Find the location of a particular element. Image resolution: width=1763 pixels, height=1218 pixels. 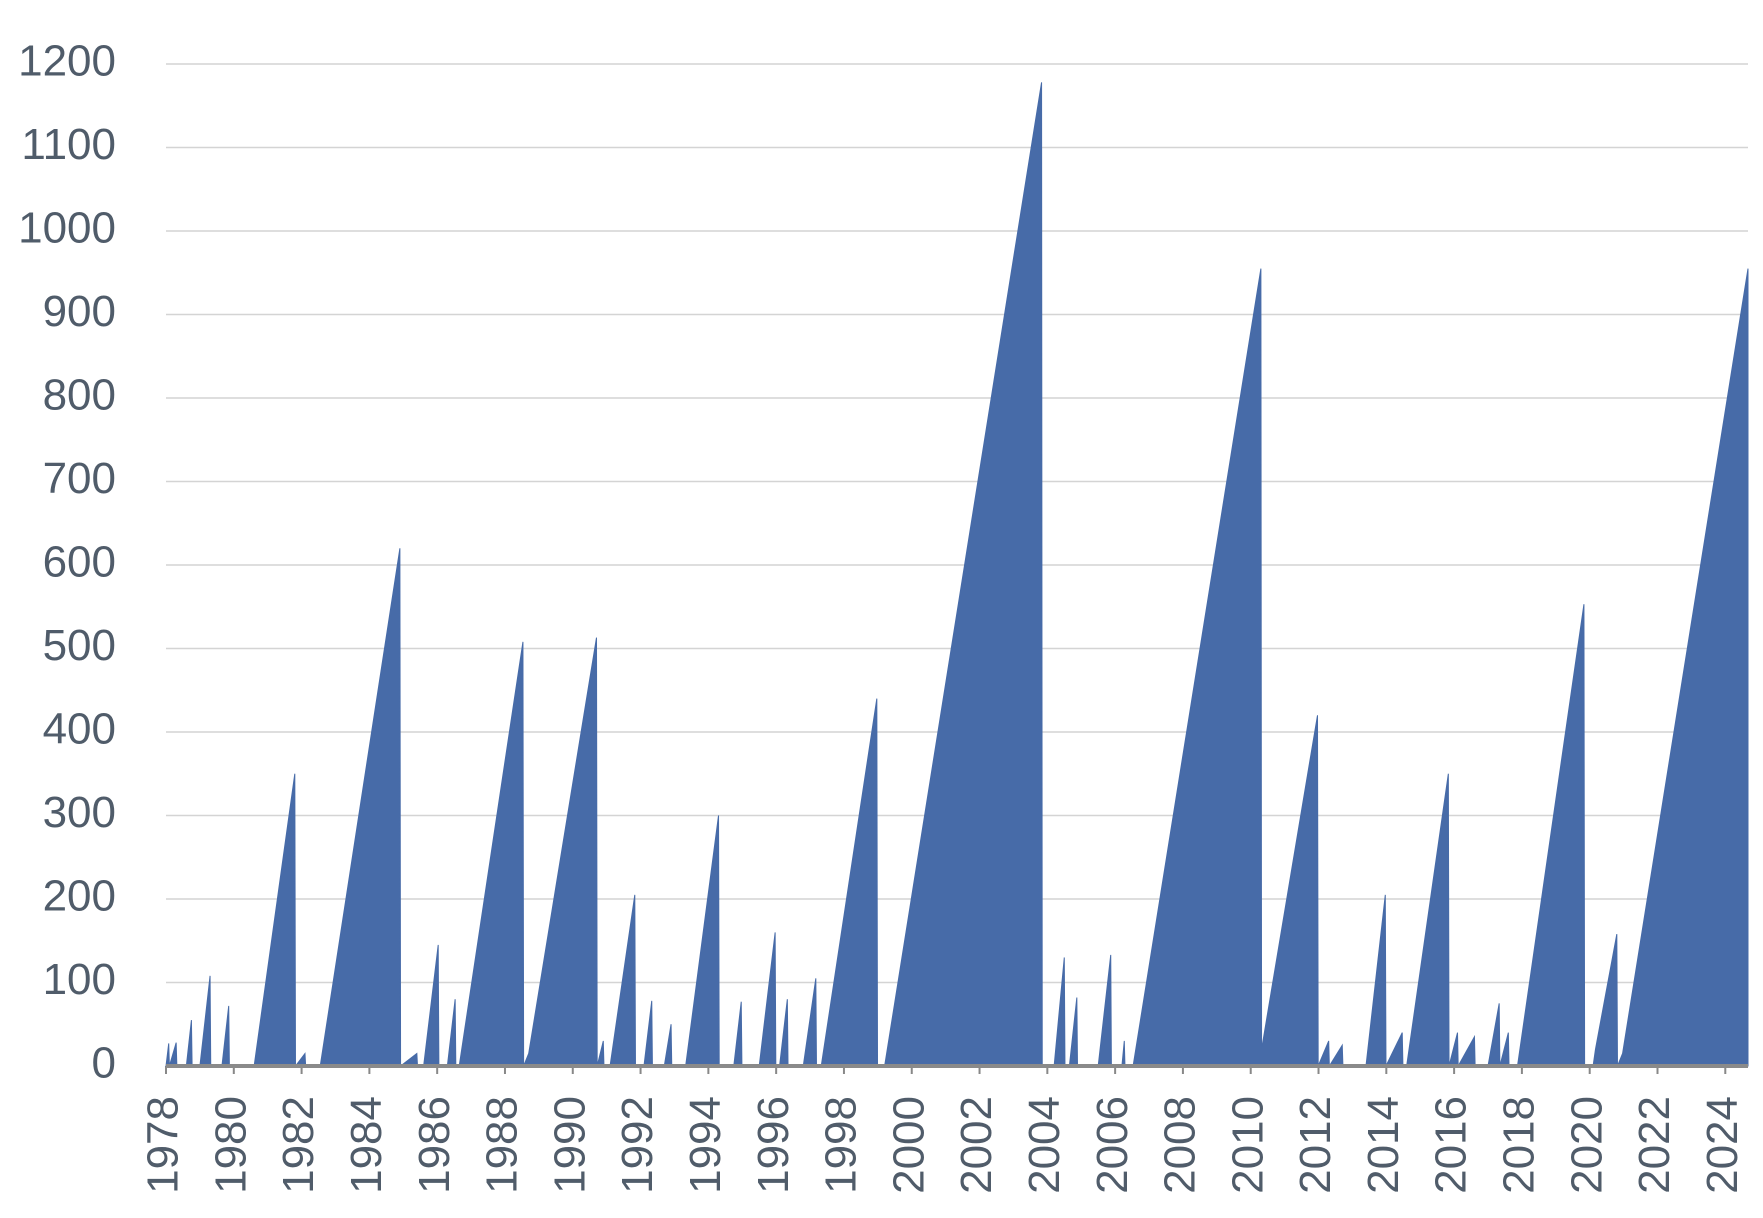

x-tick-label: 1994 is located at coordinates (705, 1145).